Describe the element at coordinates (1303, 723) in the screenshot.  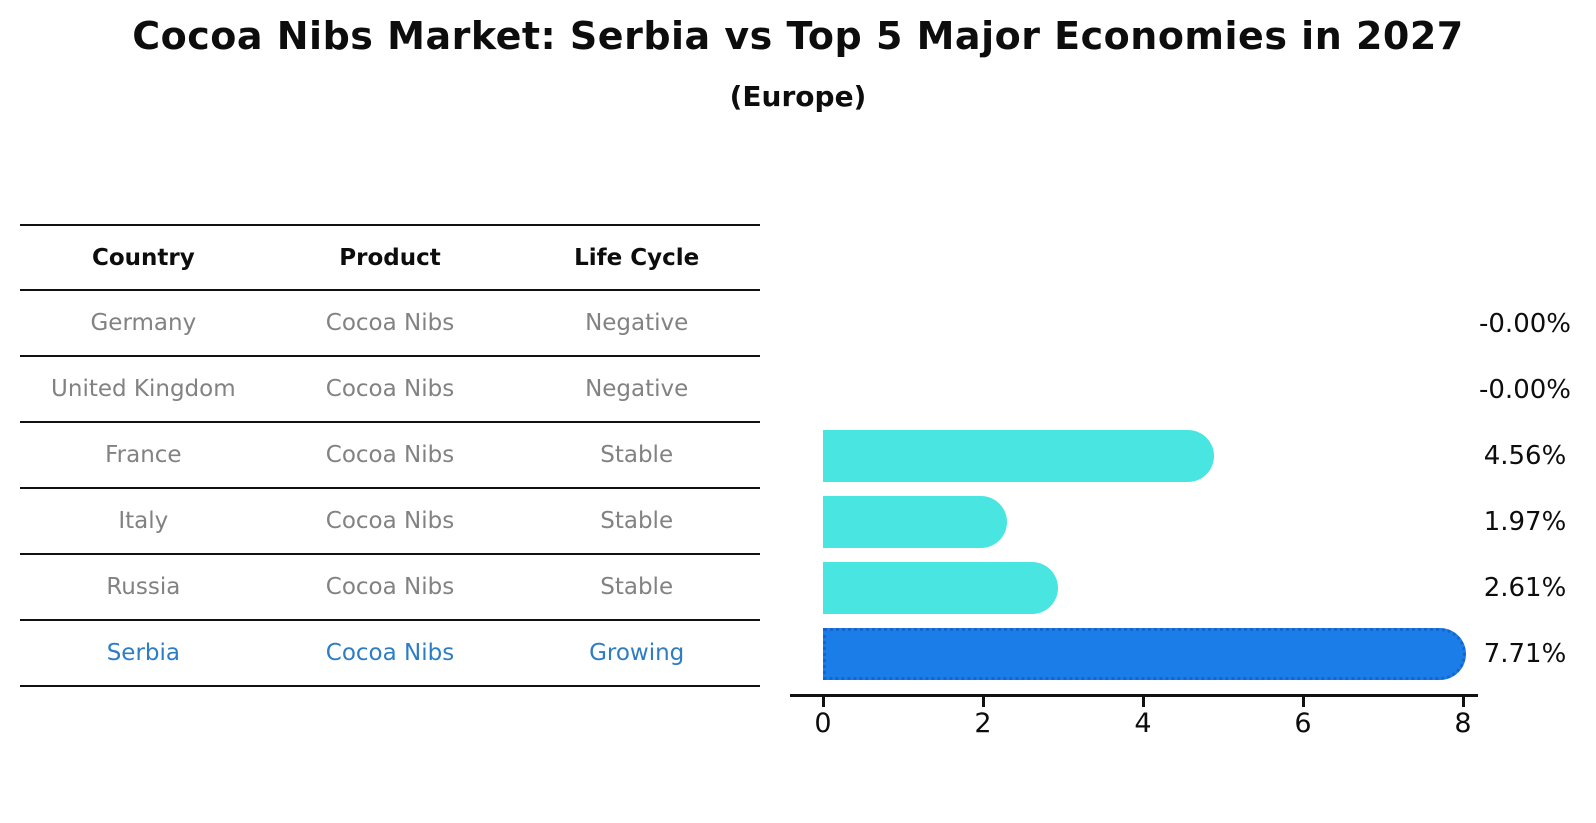
I see `x-axis-tick-label: 6` at that location.